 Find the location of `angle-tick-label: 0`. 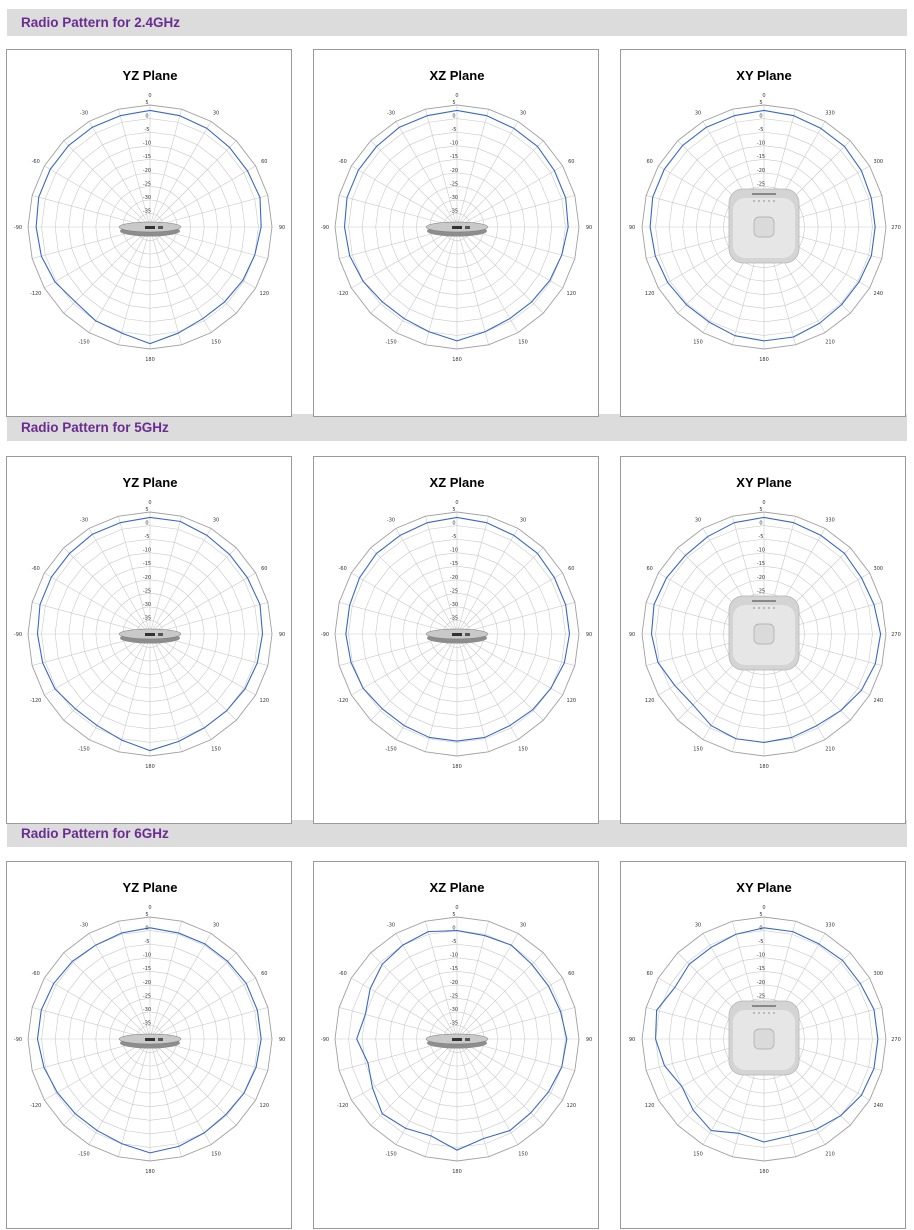

angle-tick-label: 0 is located at coordinates (456, 908).